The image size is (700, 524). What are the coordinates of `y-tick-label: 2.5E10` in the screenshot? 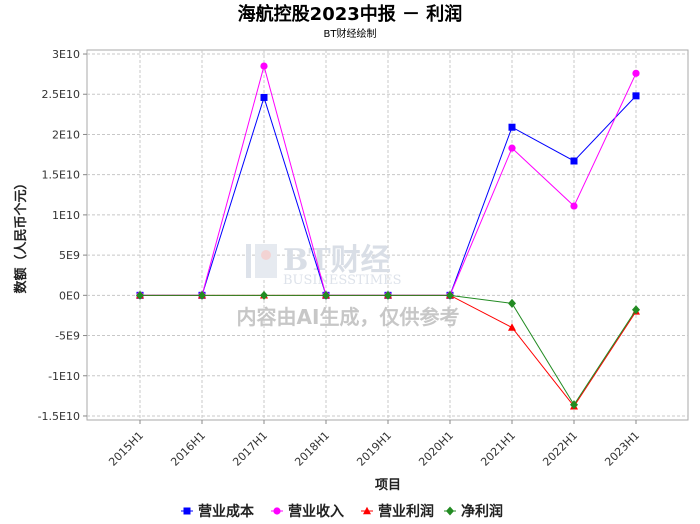 It's located at (61, 94).